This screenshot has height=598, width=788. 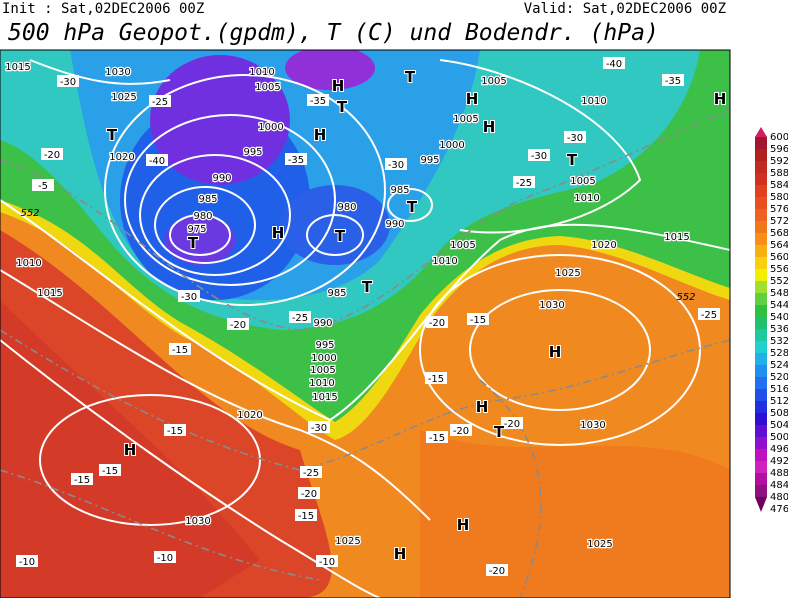 What do you see at coordinates (779, 389) in the screenshot?
I see `colorbar-label: 516` at bounding box center [779, 389].